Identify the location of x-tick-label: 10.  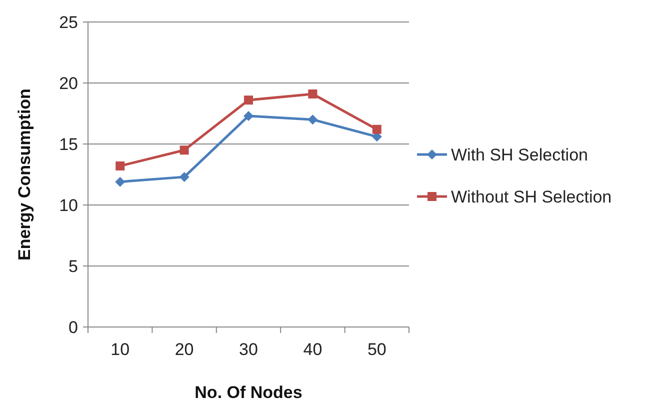
(120, 349).